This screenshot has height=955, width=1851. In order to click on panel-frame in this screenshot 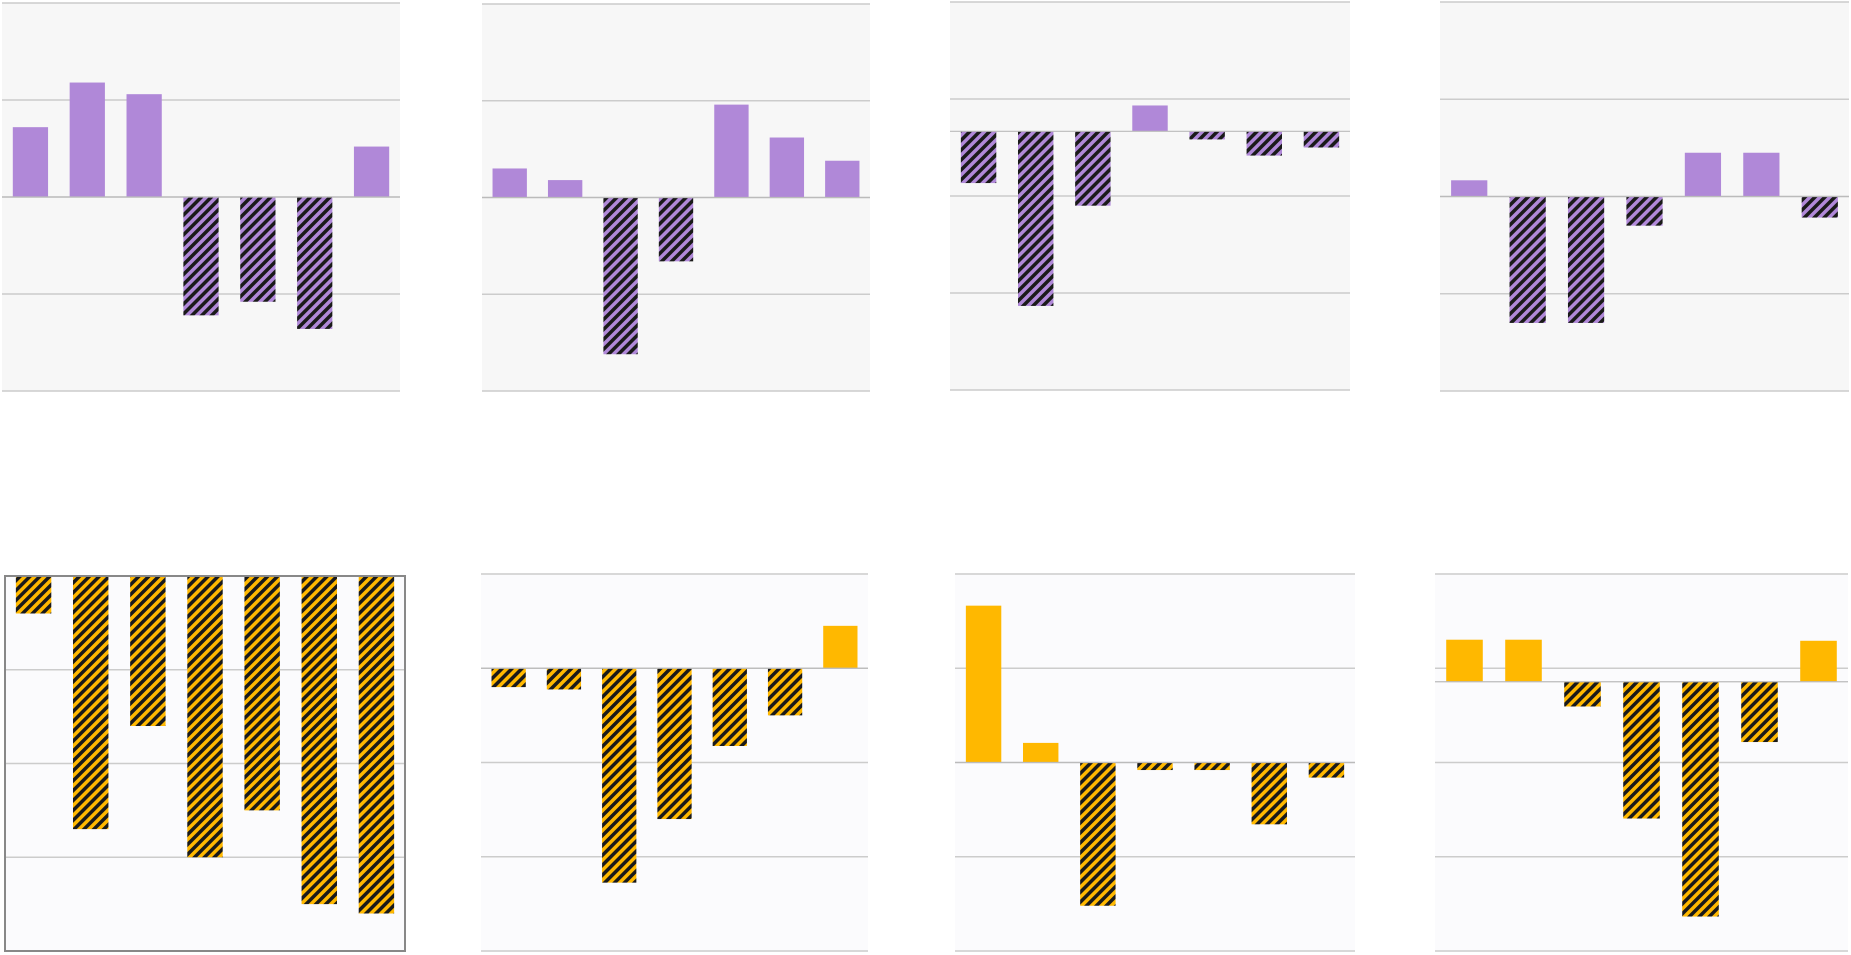, I will do `click(205, 763)`.